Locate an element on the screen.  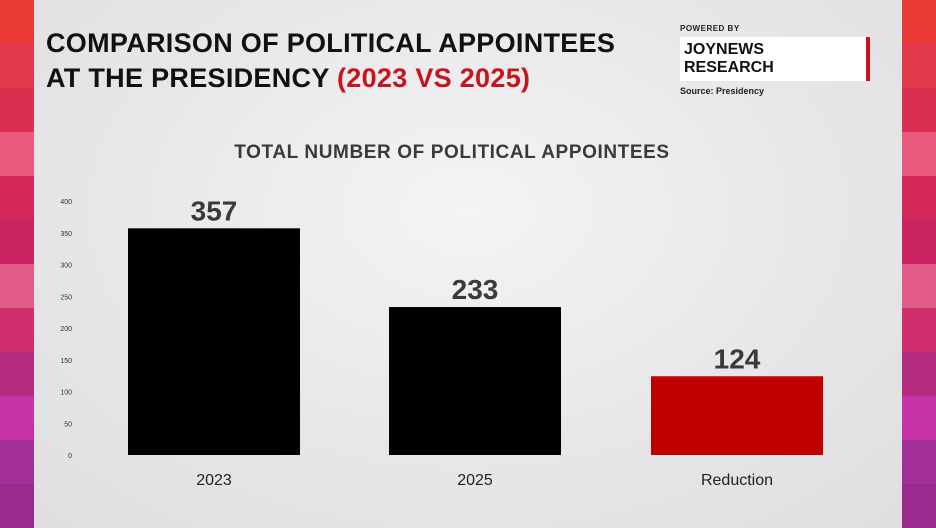
bar-2023 is located at coordinates (214, 341).